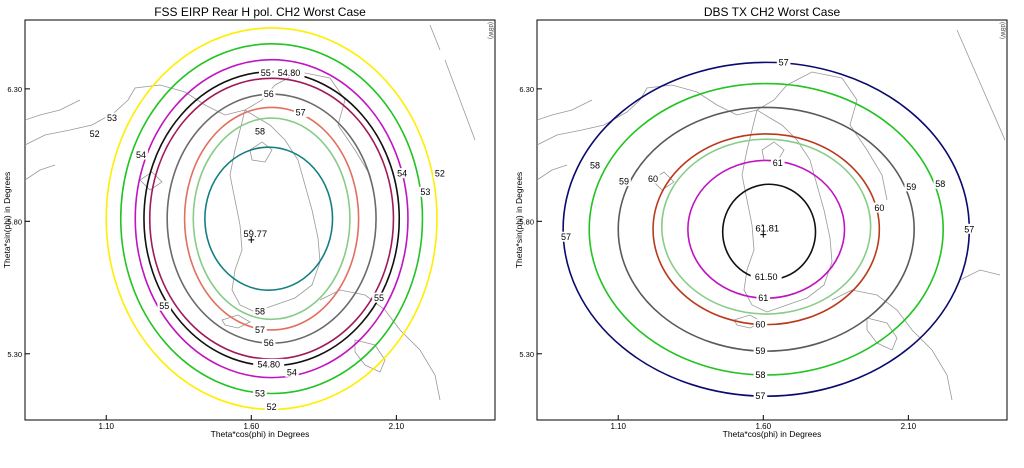  What do you see at coordinates (618, 426) in the screenshot?
I see `x-tick-label: 1.10` at bounding box center [618, 426].